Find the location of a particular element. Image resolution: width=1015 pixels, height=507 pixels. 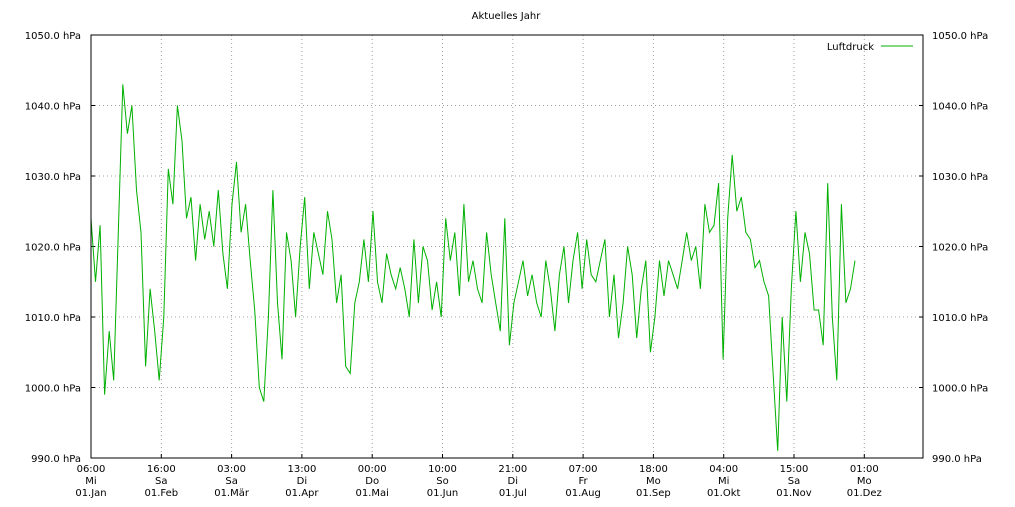

x-tick-date: 01.Mai is located at coordinates (371, 493).